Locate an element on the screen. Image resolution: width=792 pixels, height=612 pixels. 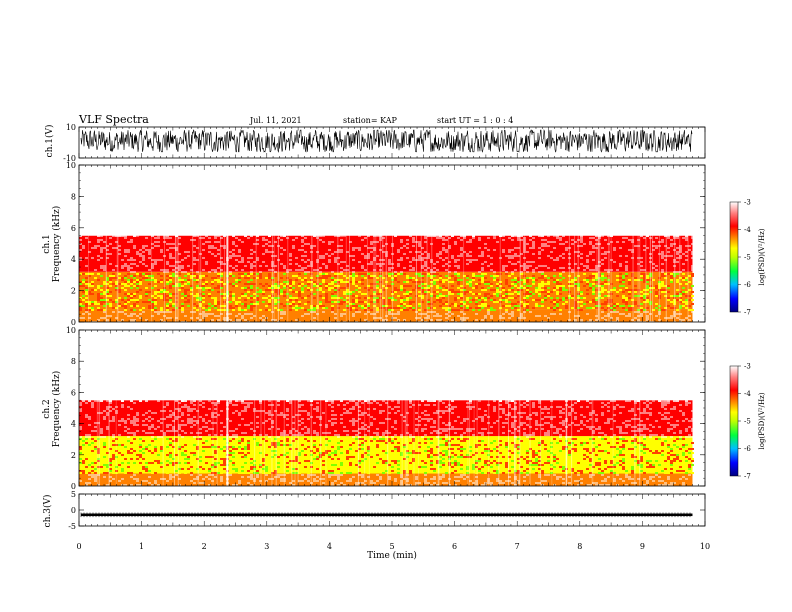
ch2-colorbar: log(PSD)(V²/Hz) is located at coordinates (747, 421).